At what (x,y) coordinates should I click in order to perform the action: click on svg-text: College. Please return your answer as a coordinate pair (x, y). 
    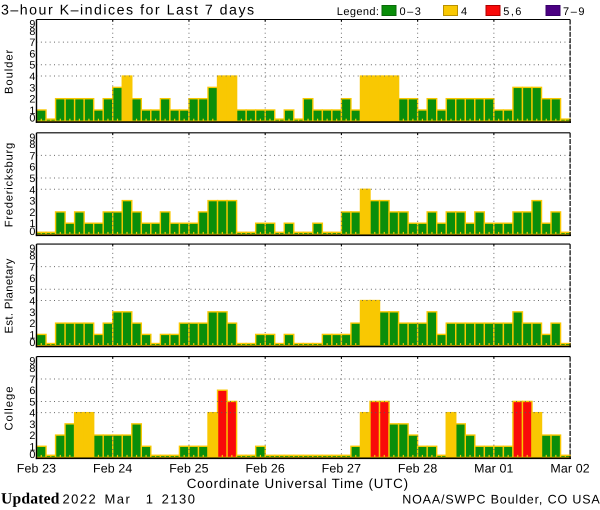
    Looking at the image, I should click on (10, 408).